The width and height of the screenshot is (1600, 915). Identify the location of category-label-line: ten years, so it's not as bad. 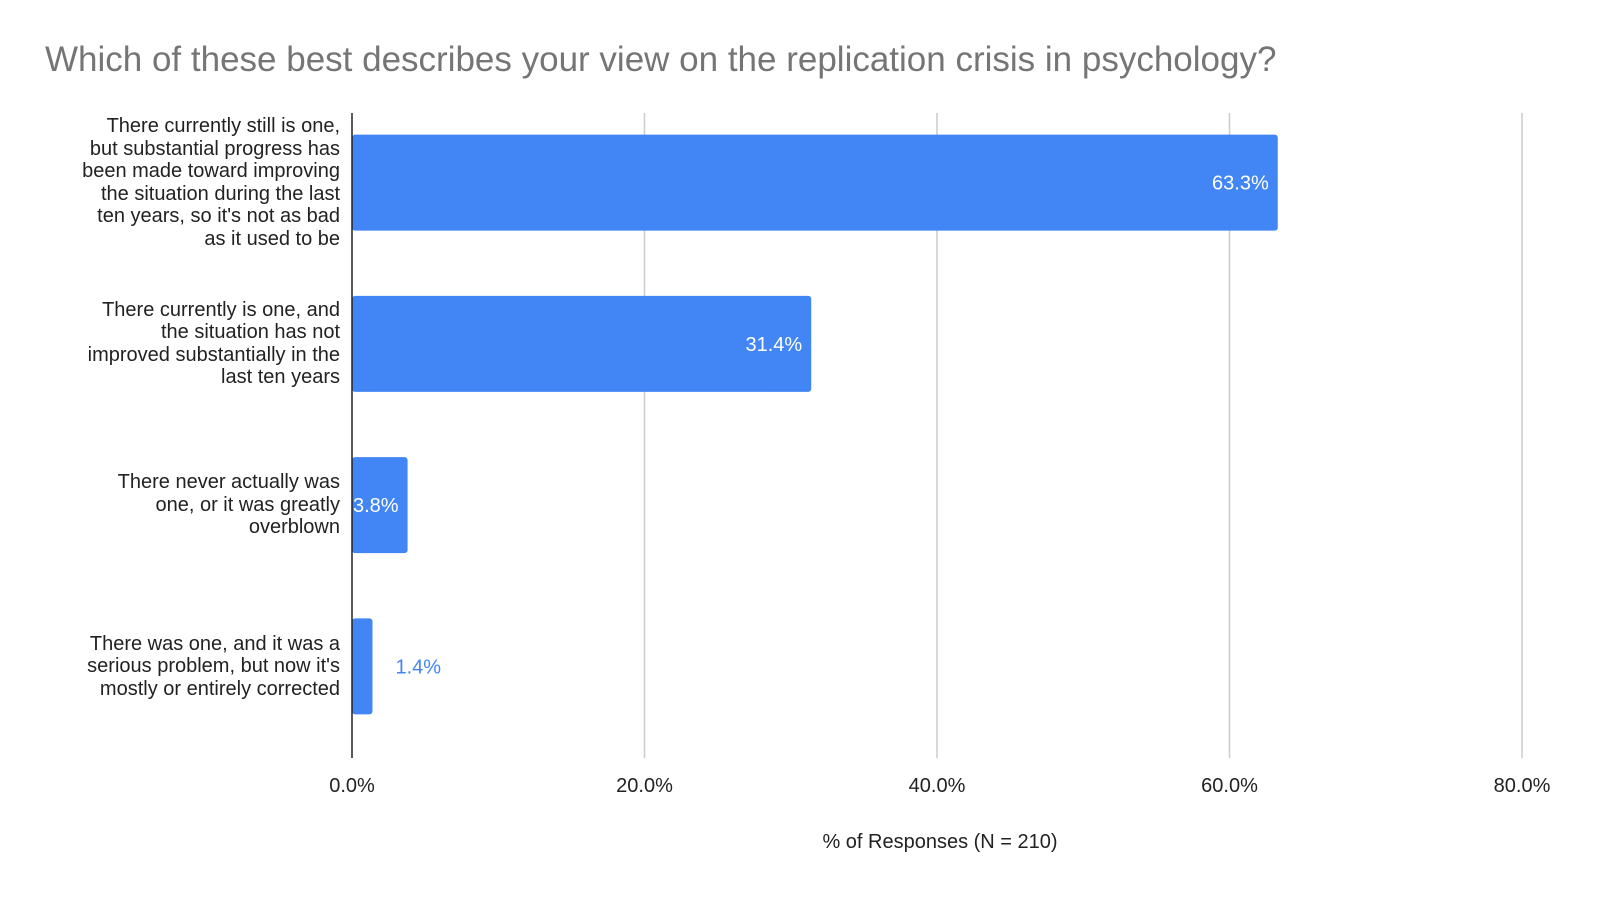
(218, 216).